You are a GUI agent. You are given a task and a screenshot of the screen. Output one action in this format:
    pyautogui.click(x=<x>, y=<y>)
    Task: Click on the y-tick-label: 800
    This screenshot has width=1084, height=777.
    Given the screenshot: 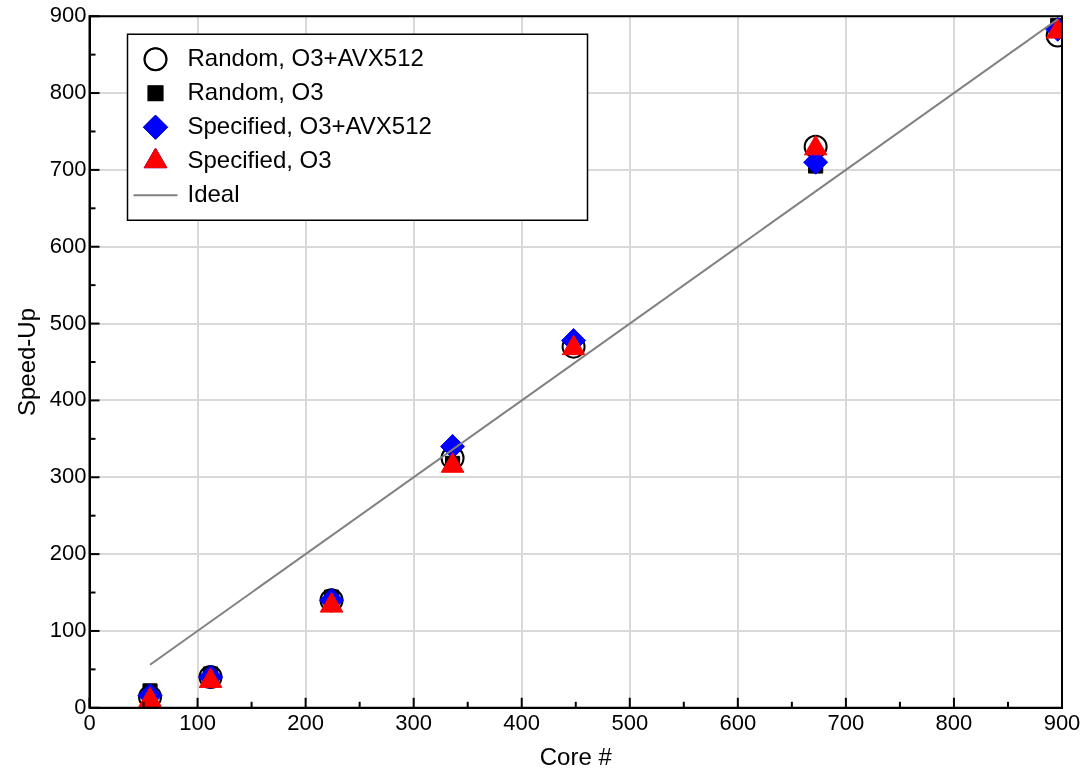 What is the action you would take?
    pyautogui.click(x=68, y=92)
    